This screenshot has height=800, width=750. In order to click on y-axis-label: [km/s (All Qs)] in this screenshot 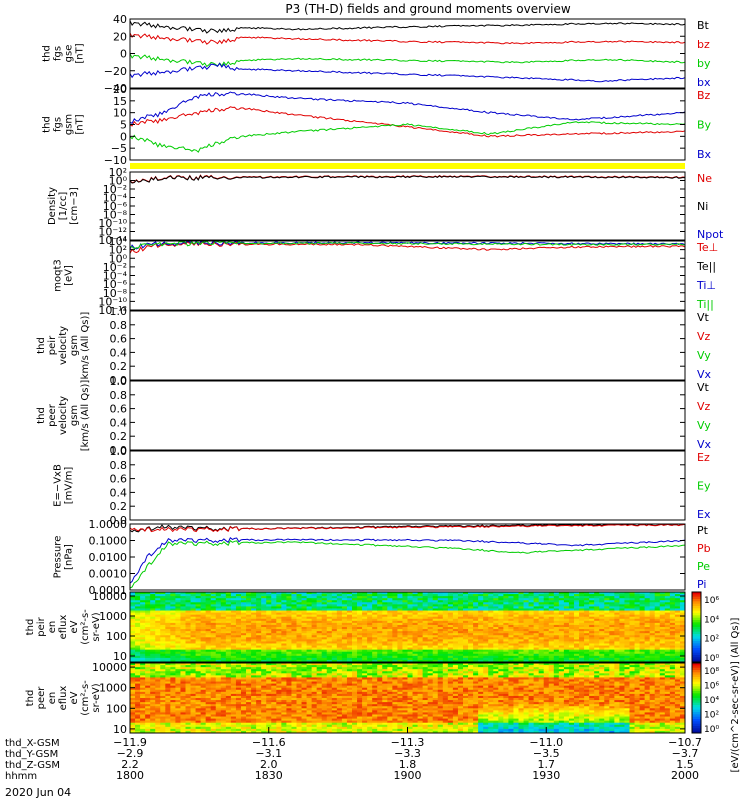, I will do `click(85, 416)`.